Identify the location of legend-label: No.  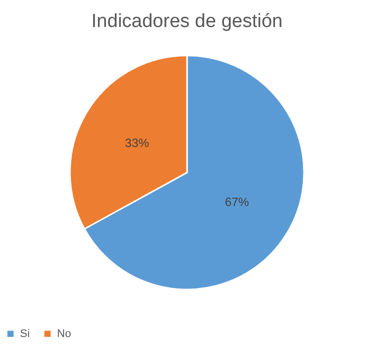
(64, 334).